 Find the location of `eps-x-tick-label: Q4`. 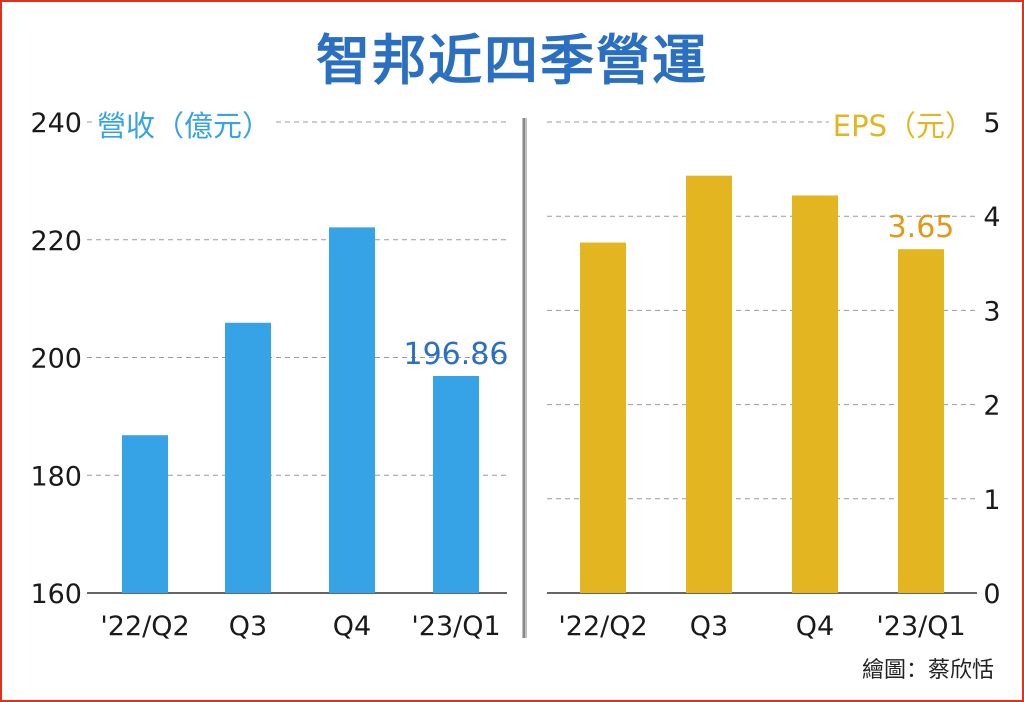

eps-x-tick-label: Q4 is located at coordinates (815, 626).